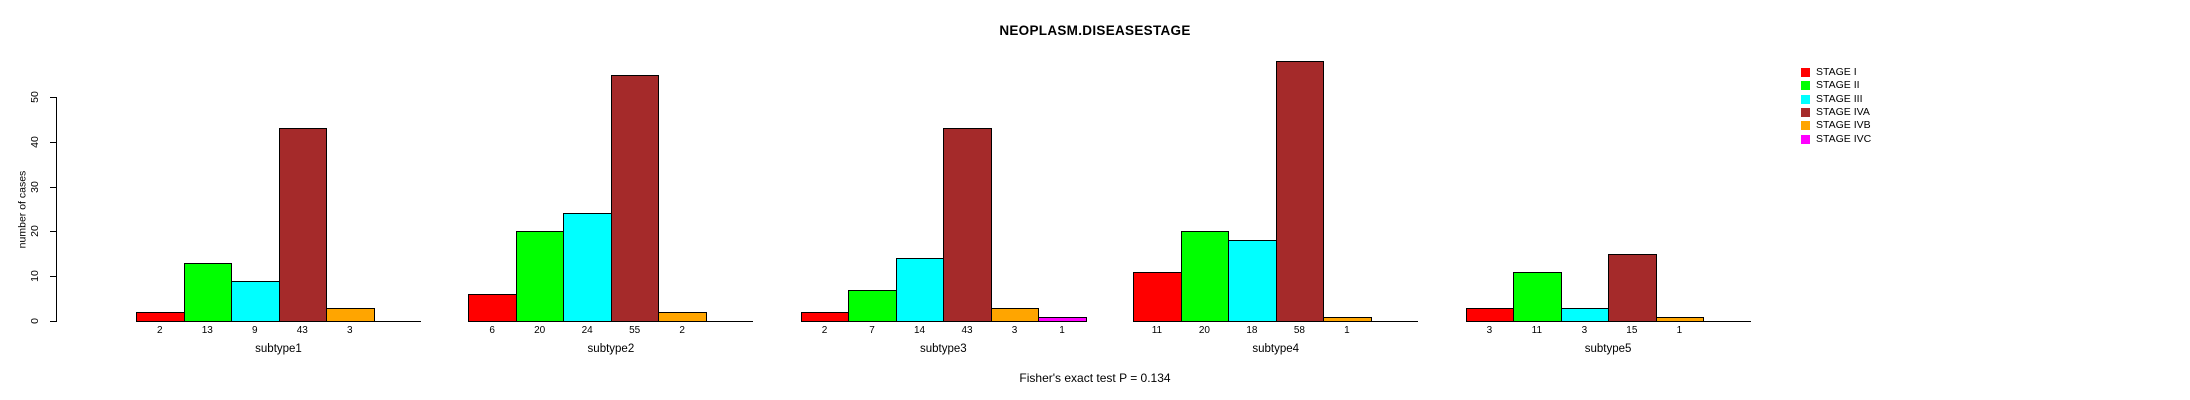 The width and height of the screenshot is (2190, 400). Describe the element at coordinates (872, 330) in the screenshot. I see `bar-value-label: 7` at that location.